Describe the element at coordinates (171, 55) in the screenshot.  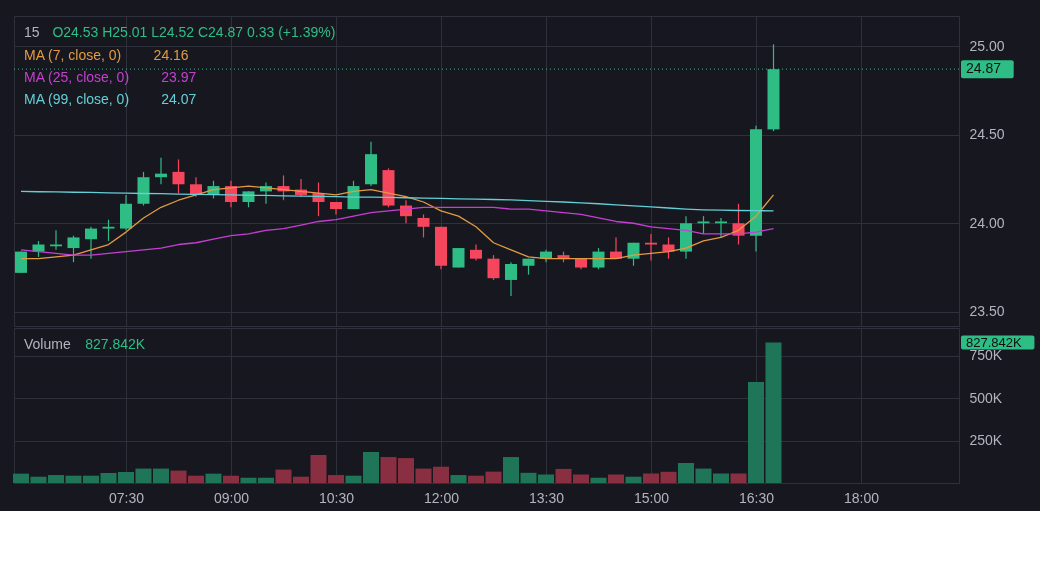
I see `annotation: 24.16` at that location.